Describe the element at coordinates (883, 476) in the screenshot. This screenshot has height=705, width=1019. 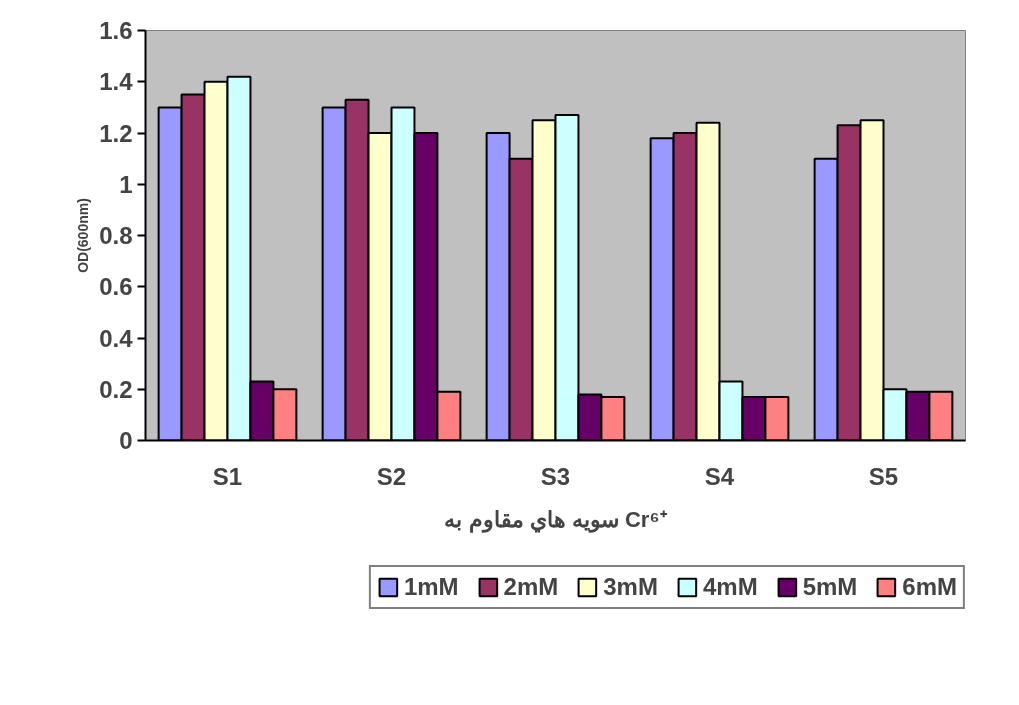
I see `x-tick-label: S5` at that location.